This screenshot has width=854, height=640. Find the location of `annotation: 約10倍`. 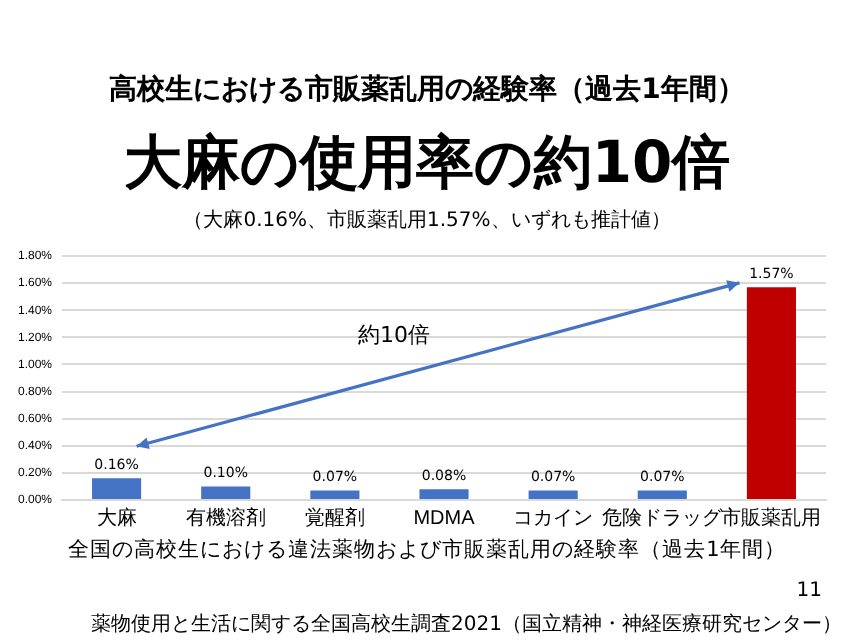

annotation: 約10倍 is located at coordinates (394, 335).